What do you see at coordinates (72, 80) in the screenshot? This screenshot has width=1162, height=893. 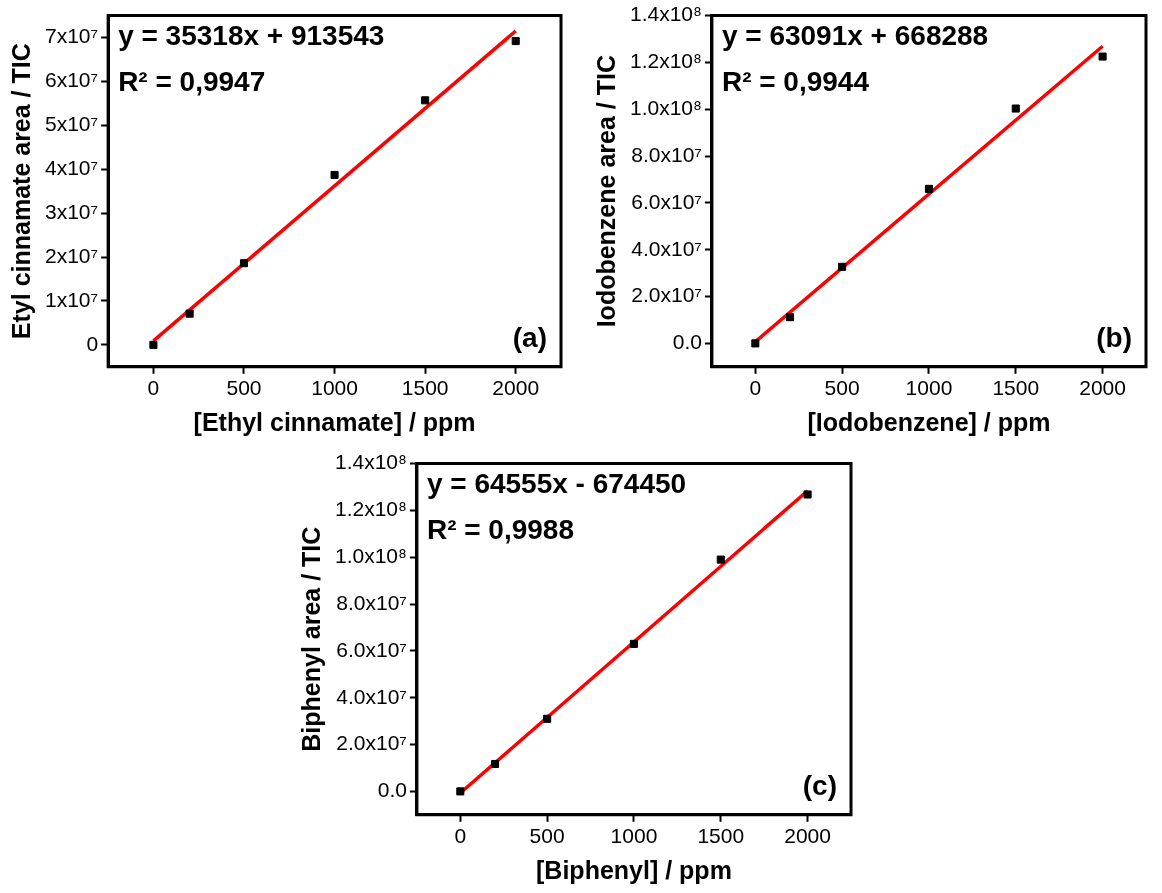 I see `y-tick-label: 6x10⁷` at bounding box center [72, 80].